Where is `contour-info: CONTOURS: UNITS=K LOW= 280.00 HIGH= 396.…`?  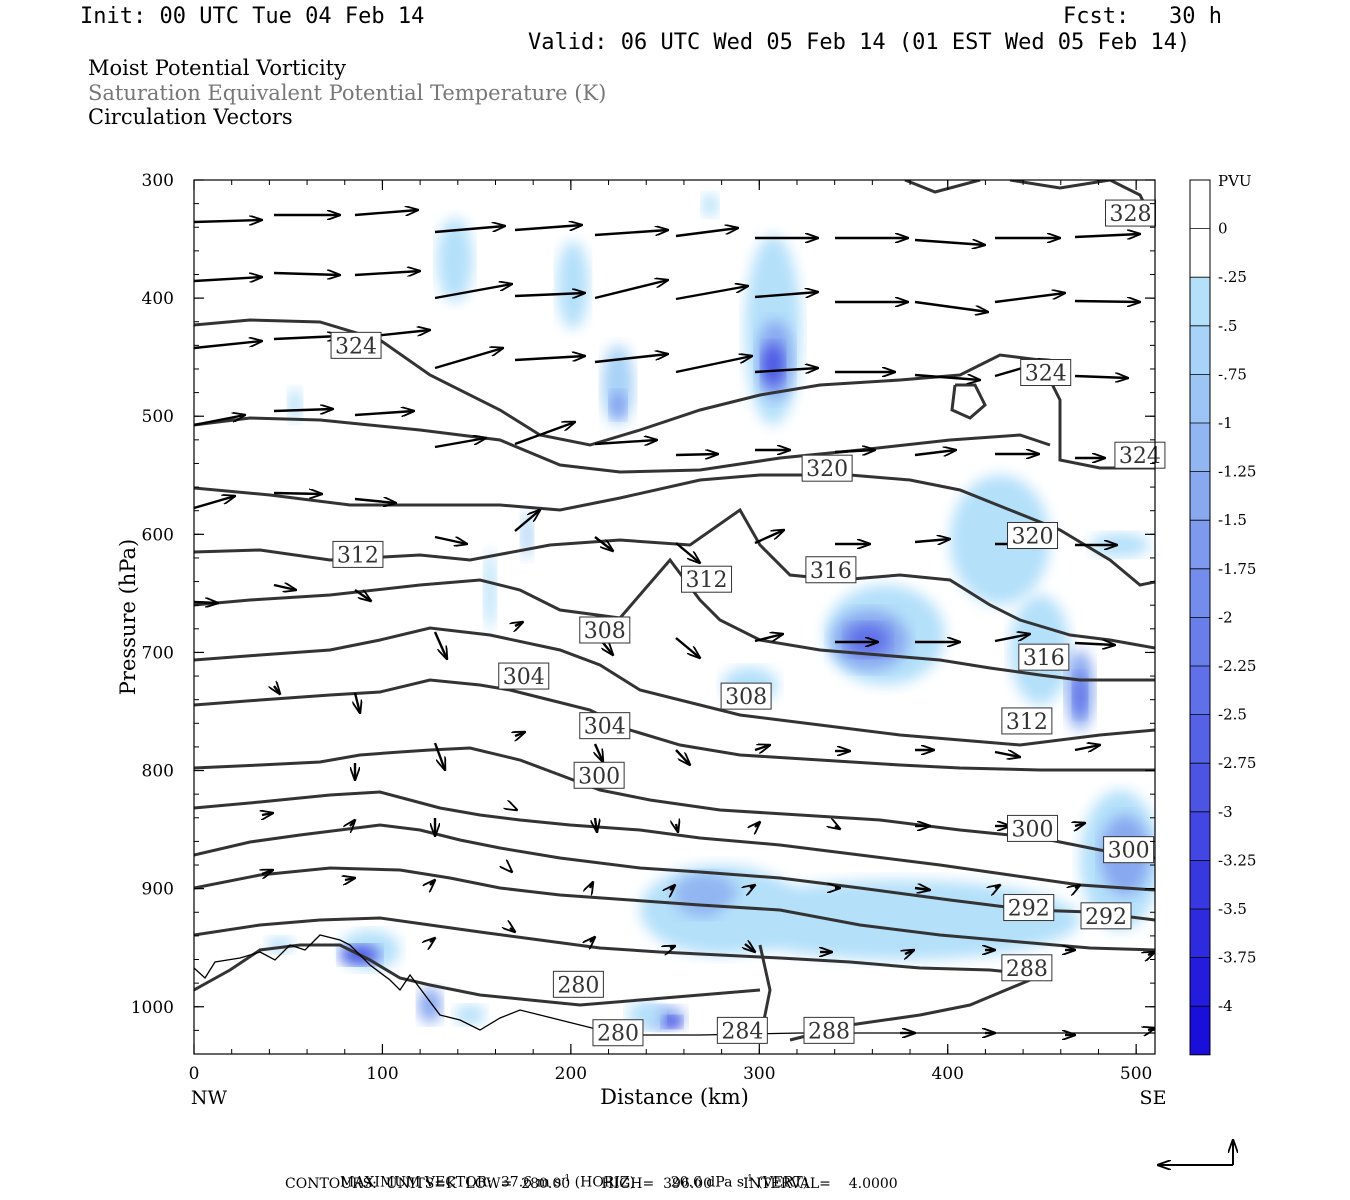
contour-info: CONTOURS: UNITS=K LOW= 280.00 HIGH= 396.… is located at coordinates (591, 1184).